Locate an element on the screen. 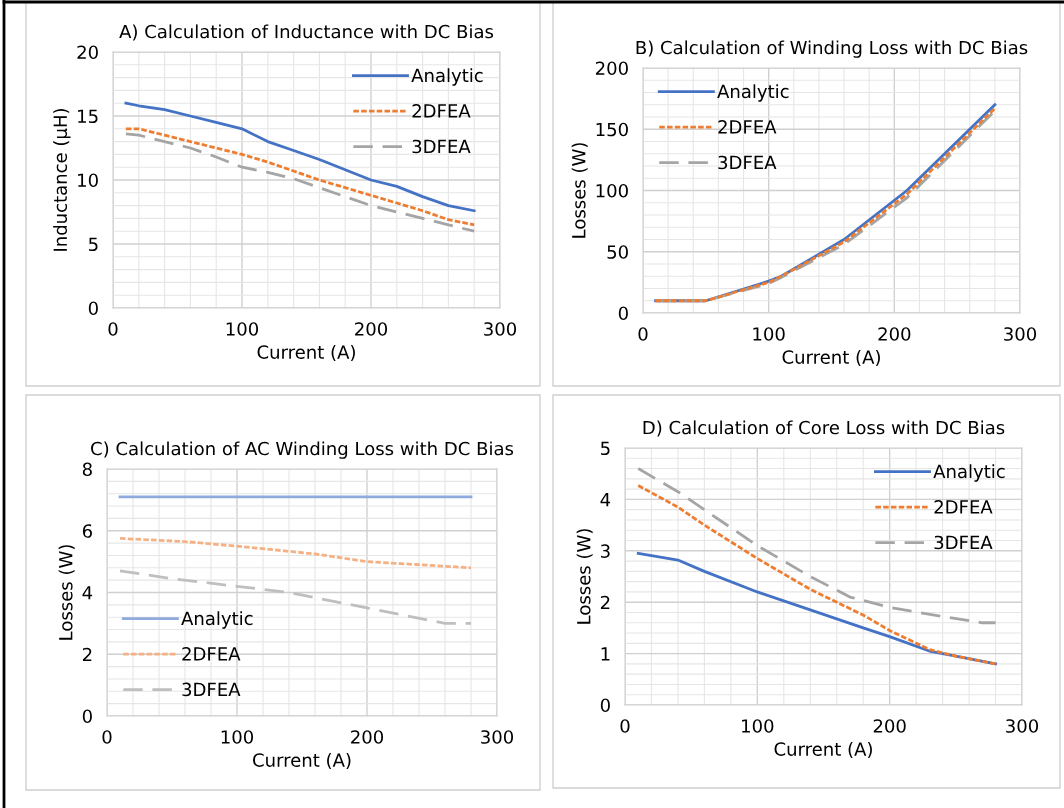 Image resolution: width=1064 pixels, height=808 pixels. y-tick-label: 200 is located at coordinates (611, 68).